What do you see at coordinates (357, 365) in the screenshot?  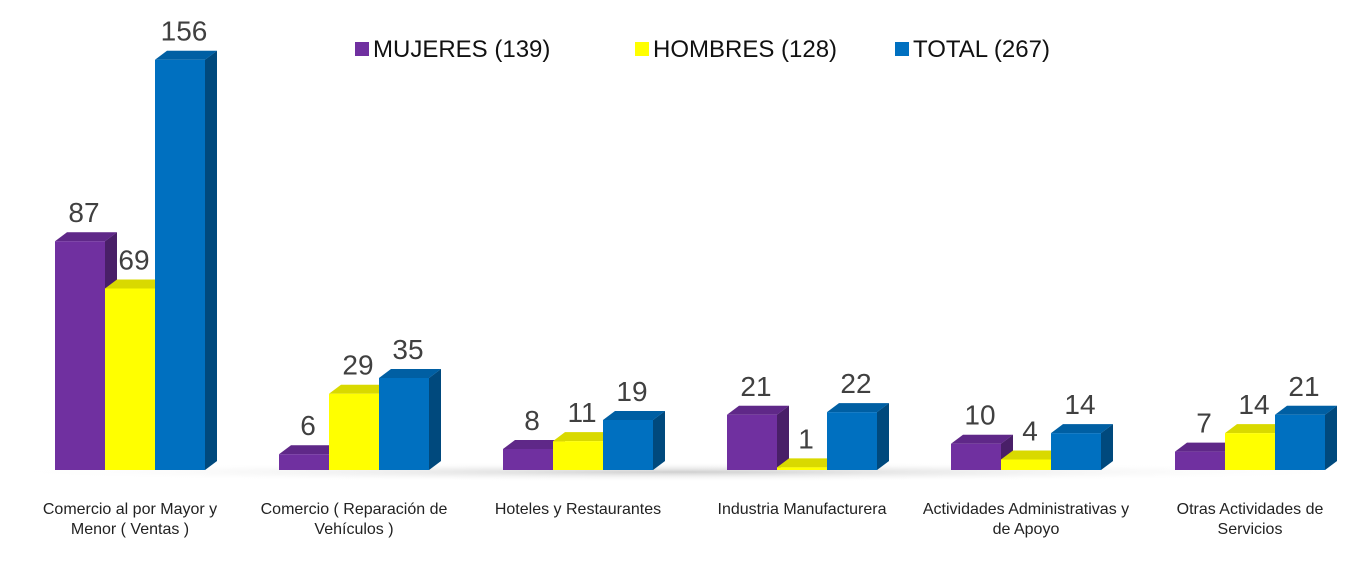 I see `value-label: 29` at bounding box center [357, 365].